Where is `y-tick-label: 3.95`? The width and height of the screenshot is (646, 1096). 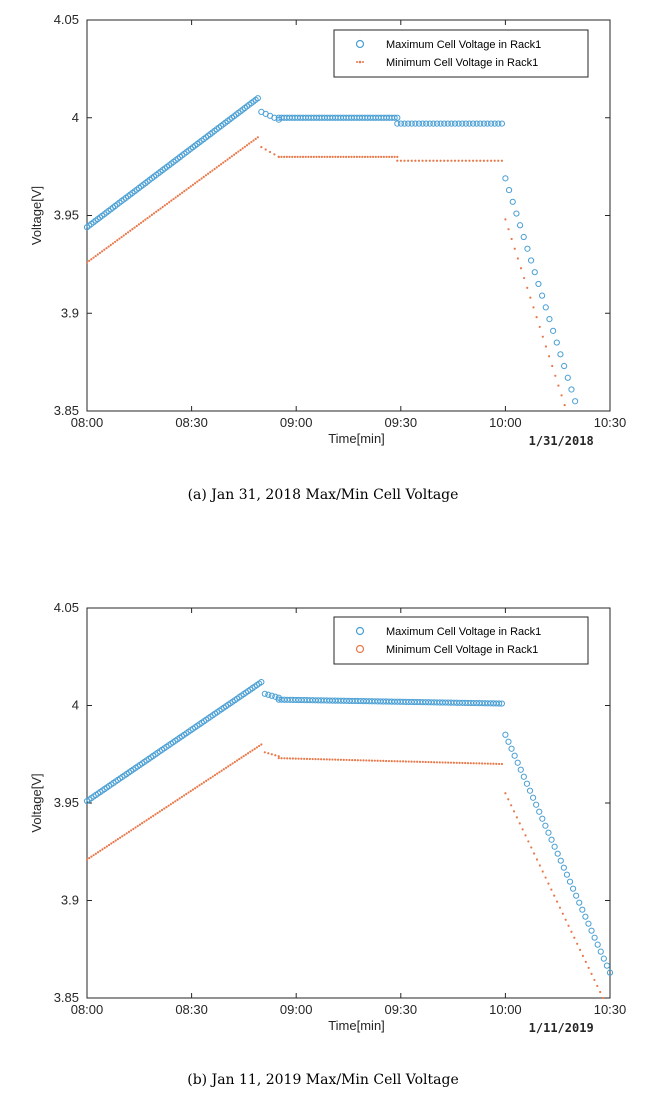 y-tick-label: 3.95 is located at coordinates (66, 802).